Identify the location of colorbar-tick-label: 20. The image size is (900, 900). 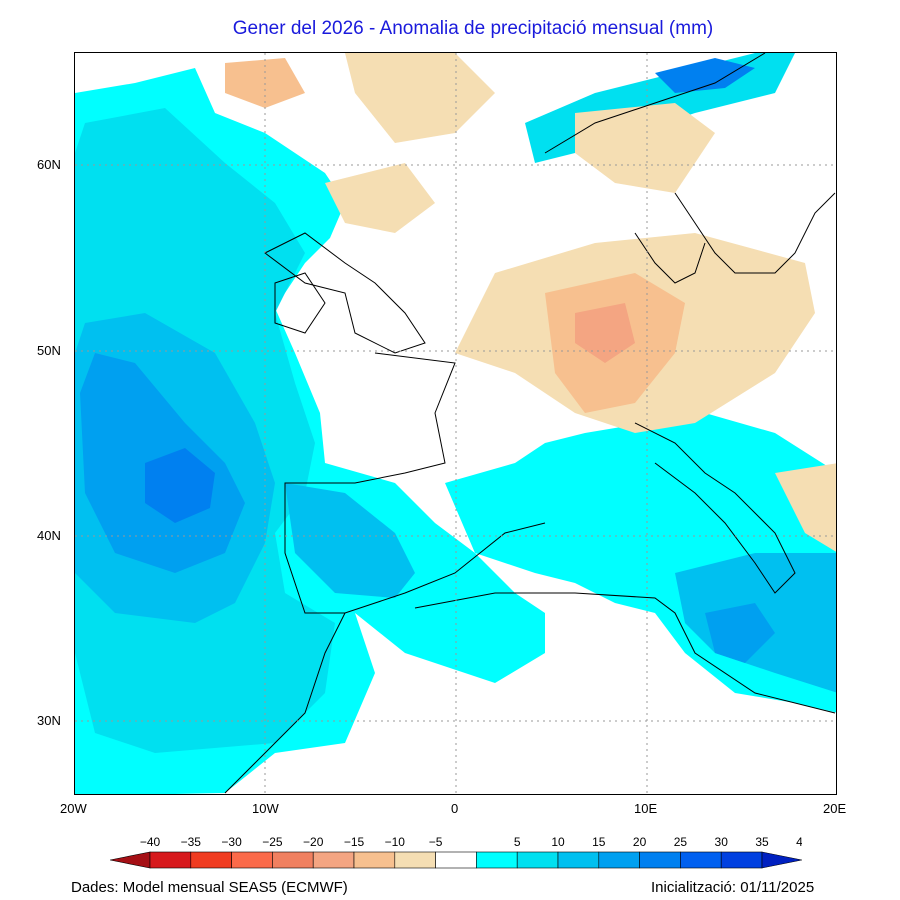
(640, 842).